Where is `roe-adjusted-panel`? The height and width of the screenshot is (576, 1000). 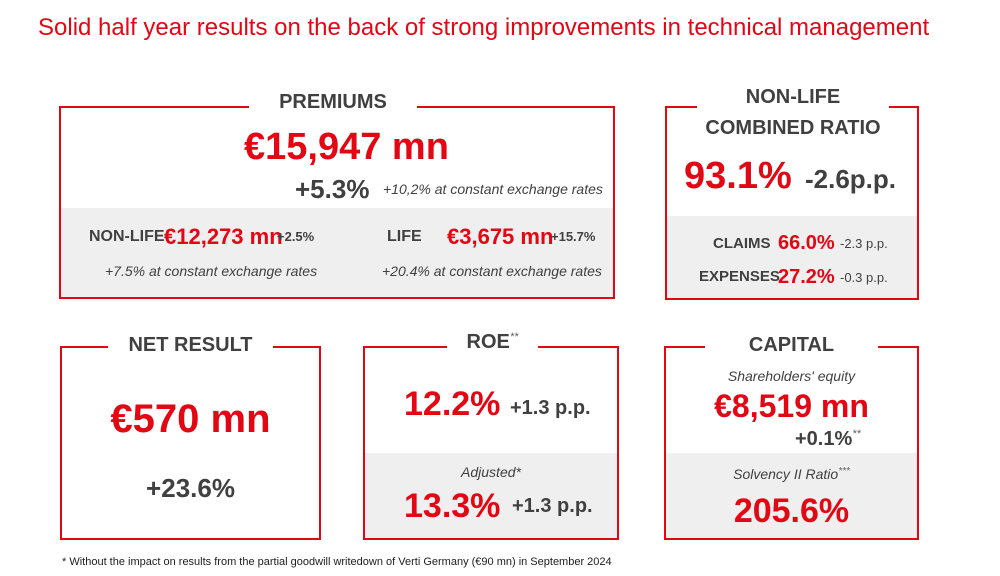
roe-adjusted-panel is located at coordinates (491, 495).